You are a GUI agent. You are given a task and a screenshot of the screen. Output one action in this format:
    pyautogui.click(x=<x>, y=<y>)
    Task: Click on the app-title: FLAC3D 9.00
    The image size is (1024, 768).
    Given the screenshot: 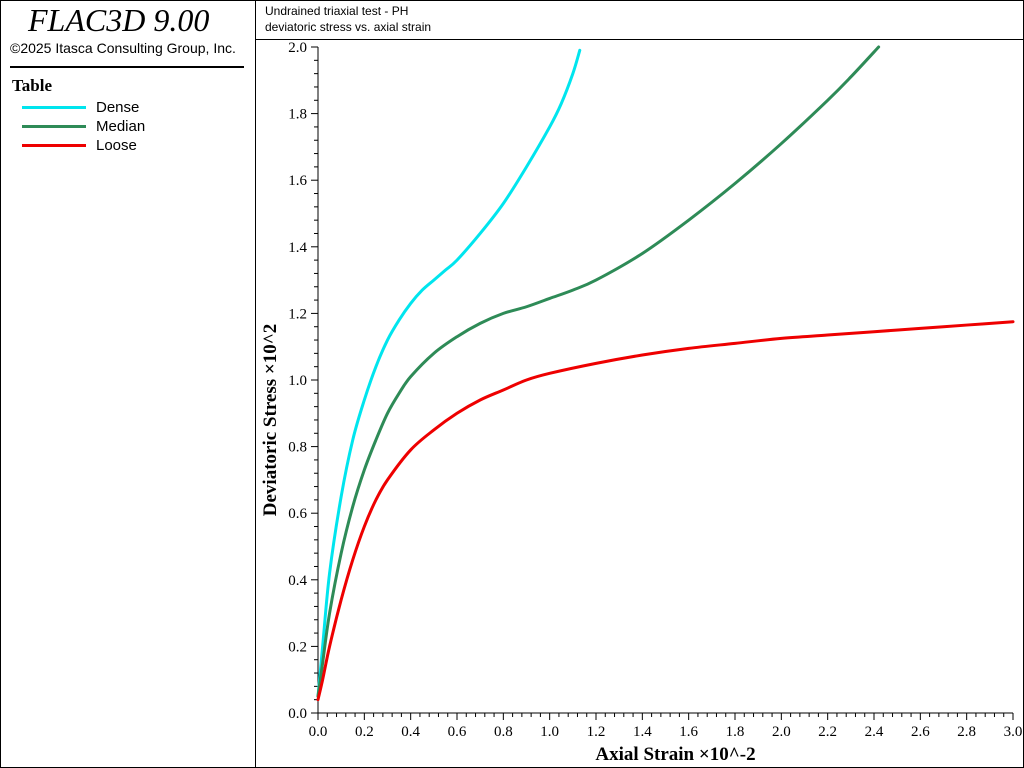 What is the action you would take?
    pyautogui.click(x=119, y=20)
    